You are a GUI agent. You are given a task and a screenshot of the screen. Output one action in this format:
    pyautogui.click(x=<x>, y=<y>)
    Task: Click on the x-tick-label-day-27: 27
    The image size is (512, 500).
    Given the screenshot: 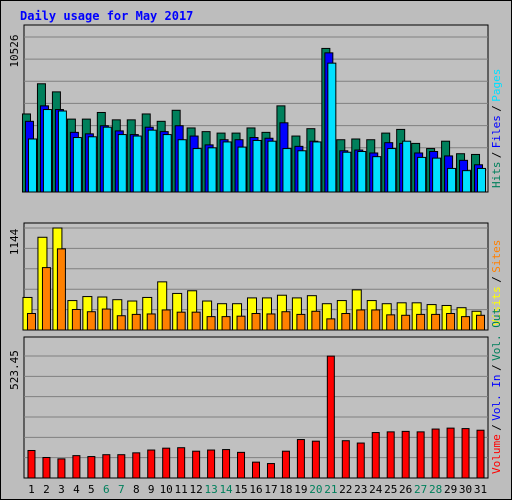 What is the action you would take?
    pyautogui.click(x=420, y=489)
    